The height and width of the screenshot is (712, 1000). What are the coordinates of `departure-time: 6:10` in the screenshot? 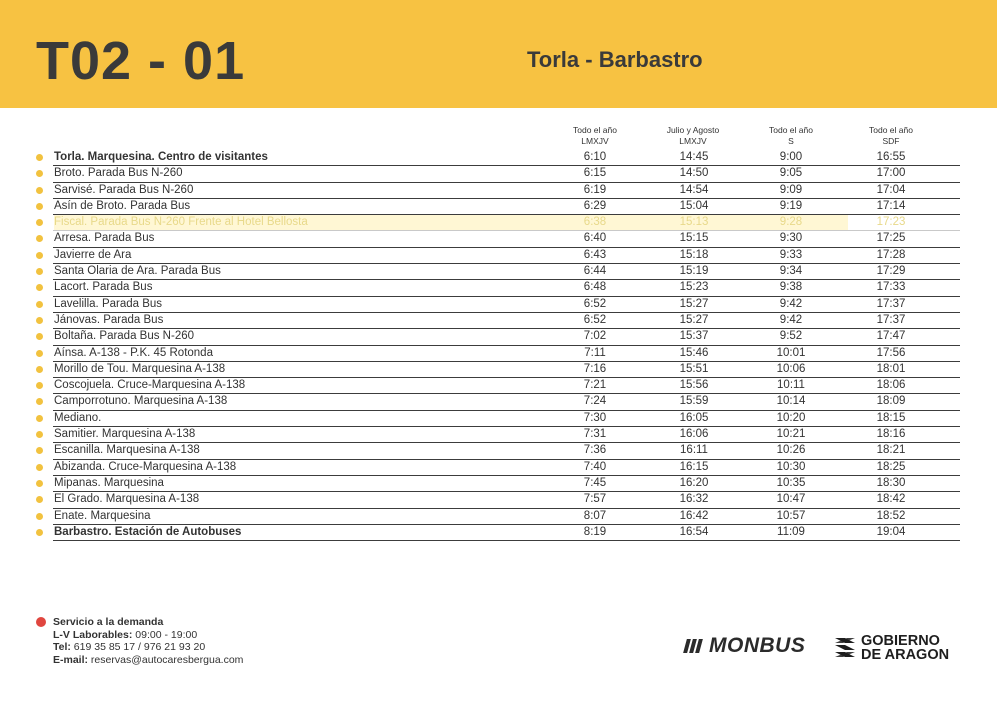 It's located at (595, 157).